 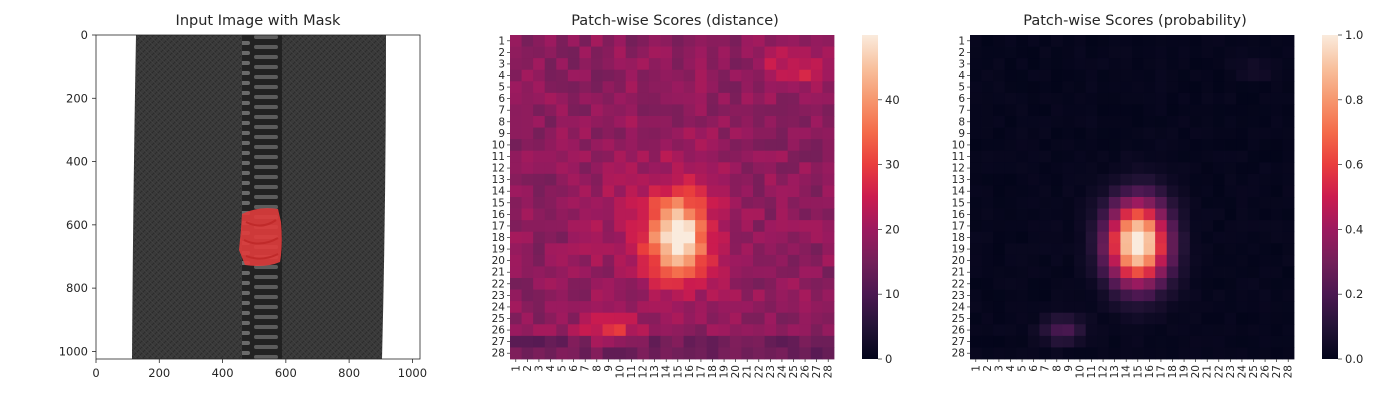 What do you see at coordinates (736, 371) in the screenshot?
I see `heatmap-x-tick-label: 20` at bounding box center [736, 371].